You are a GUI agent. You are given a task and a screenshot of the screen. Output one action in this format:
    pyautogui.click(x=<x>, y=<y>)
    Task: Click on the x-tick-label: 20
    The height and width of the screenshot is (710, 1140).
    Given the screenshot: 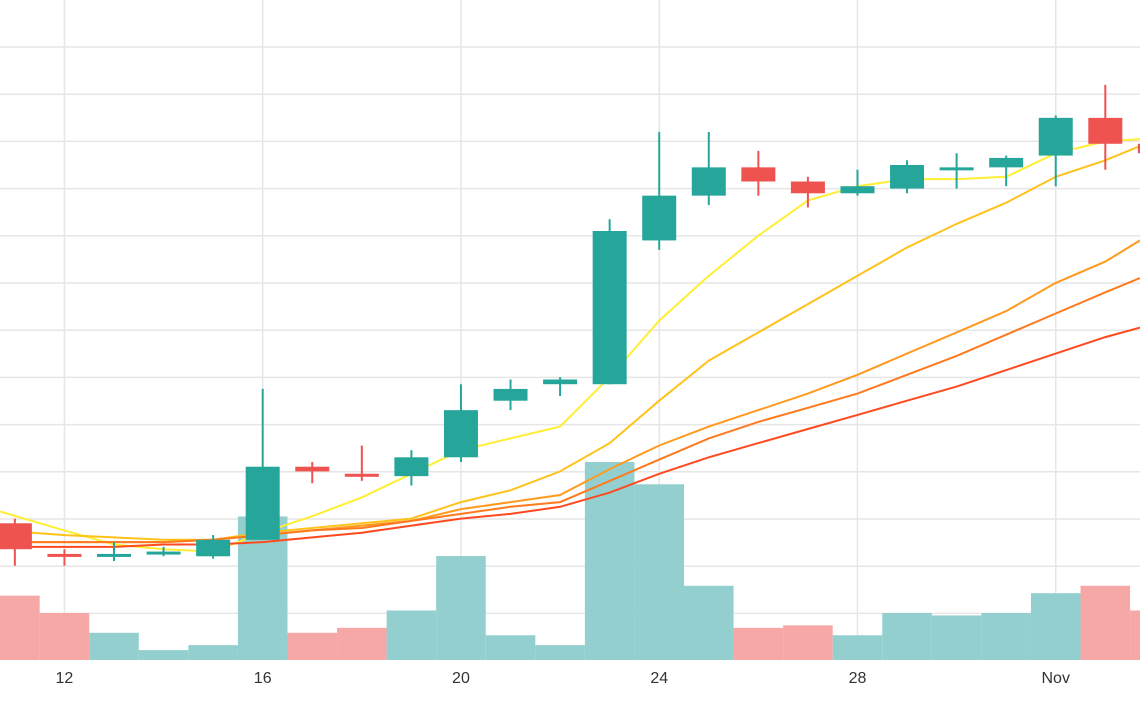 What is the action you would take?
    pyautogui.click(x=461, y=678)
    